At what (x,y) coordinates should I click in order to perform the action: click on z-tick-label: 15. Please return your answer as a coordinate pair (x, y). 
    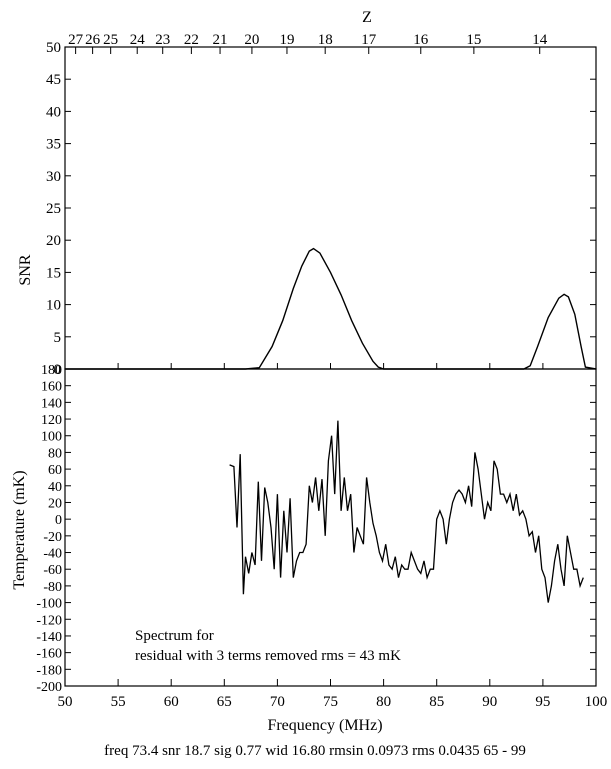
    Looking at the image, I should click on (473, 40).